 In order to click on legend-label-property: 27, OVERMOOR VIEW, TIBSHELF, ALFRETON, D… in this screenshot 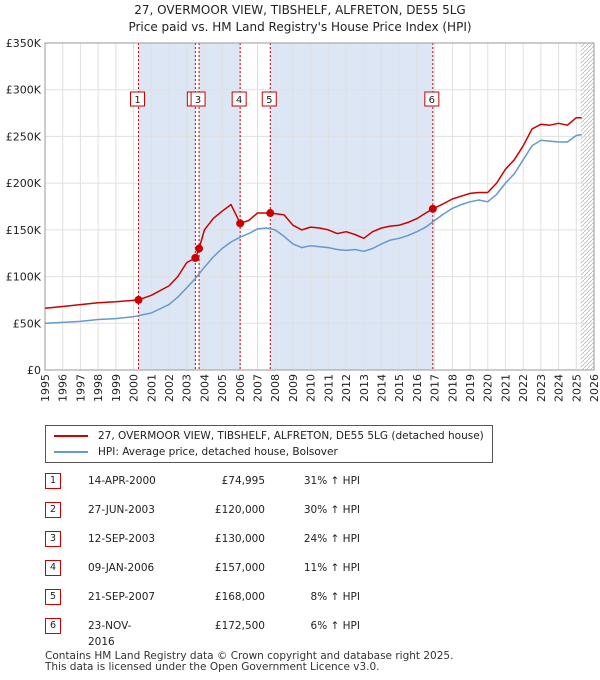, I will do `click(291, 436)`.